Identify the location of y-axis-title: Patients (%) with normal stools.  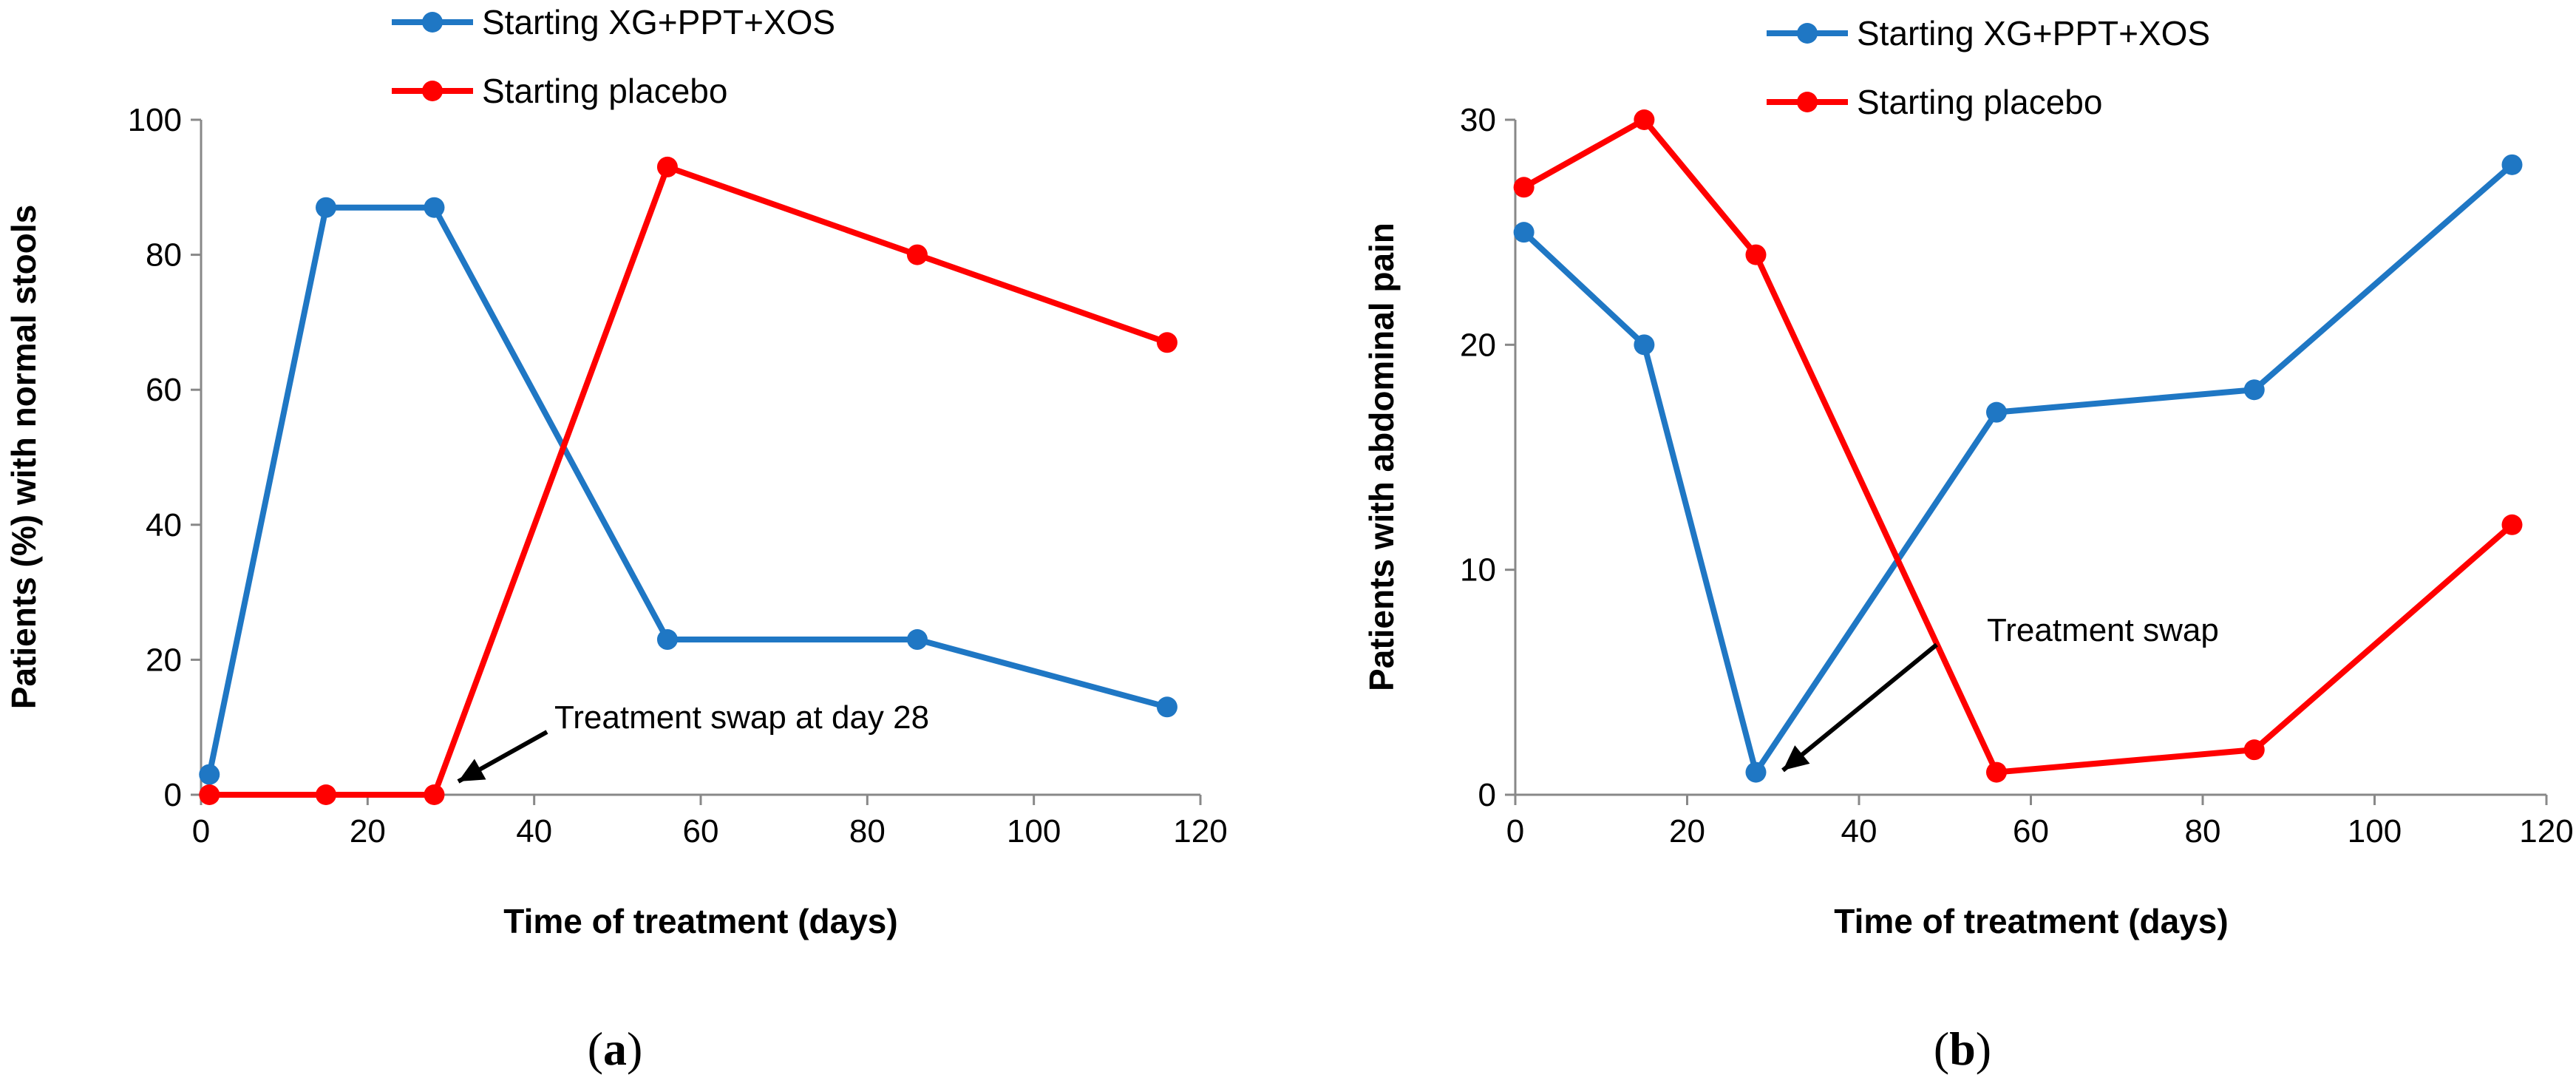
(23, 457).